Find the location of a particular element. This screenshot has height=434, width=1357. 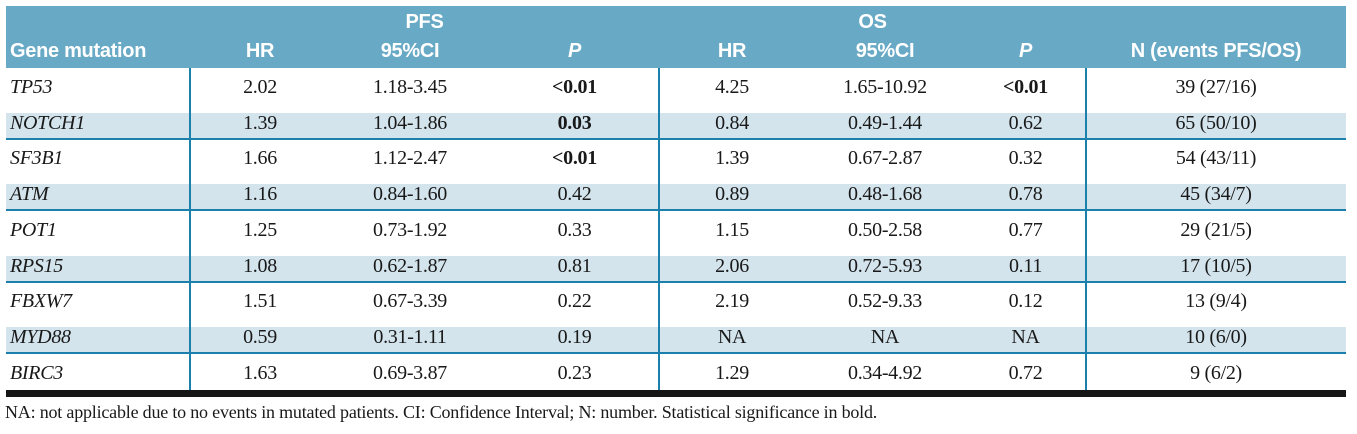

pfs-hr-value: 0.59 is located at coordinates (260, 337).